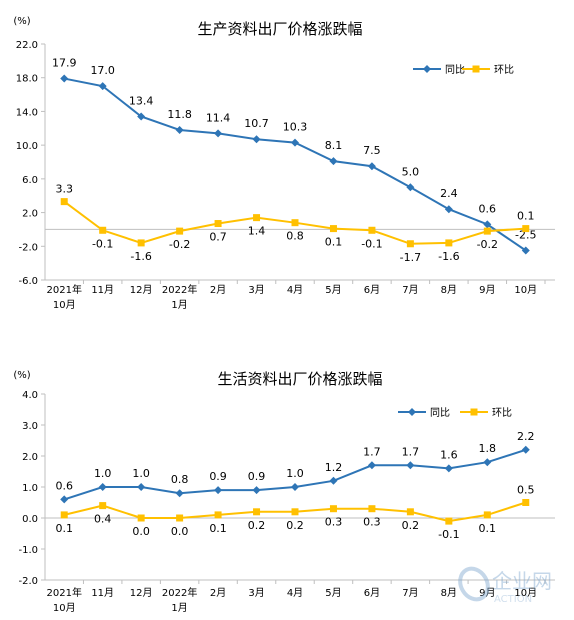 The width and height of the screenshot is (574, 620). What do you see at coordinates (27, 112) in the screenshot?
I see `y-tick-label: 14.0` at bounding box center [27, 112].